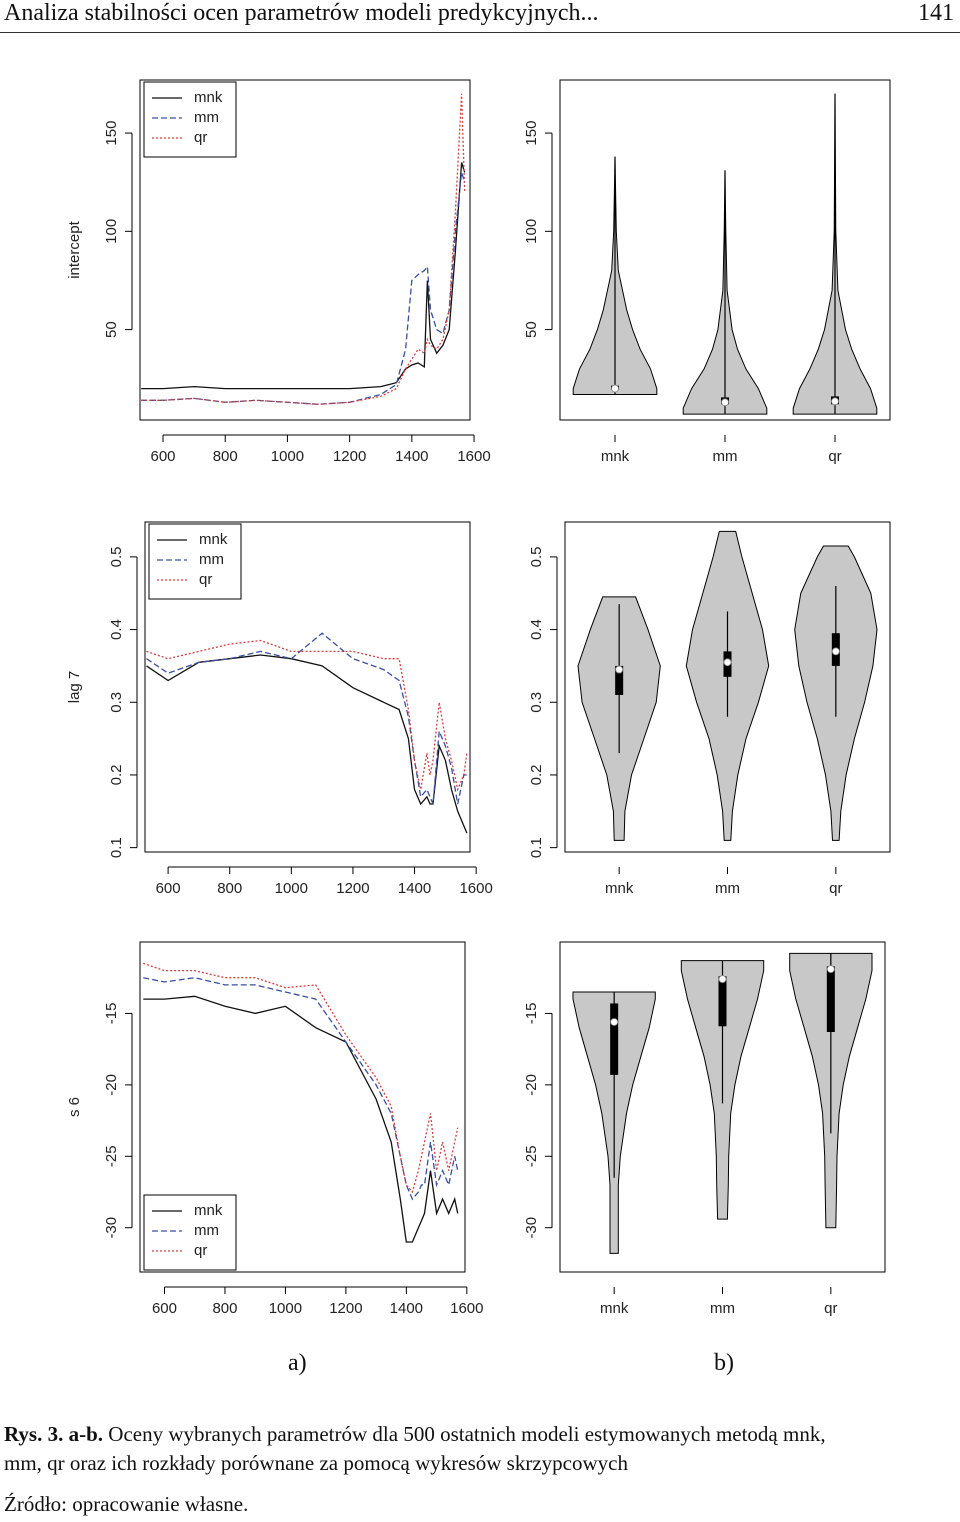  Describe the element at coordinates (536, 556) in the screenshot. I see `y-tick-label: 0.5` at that location.